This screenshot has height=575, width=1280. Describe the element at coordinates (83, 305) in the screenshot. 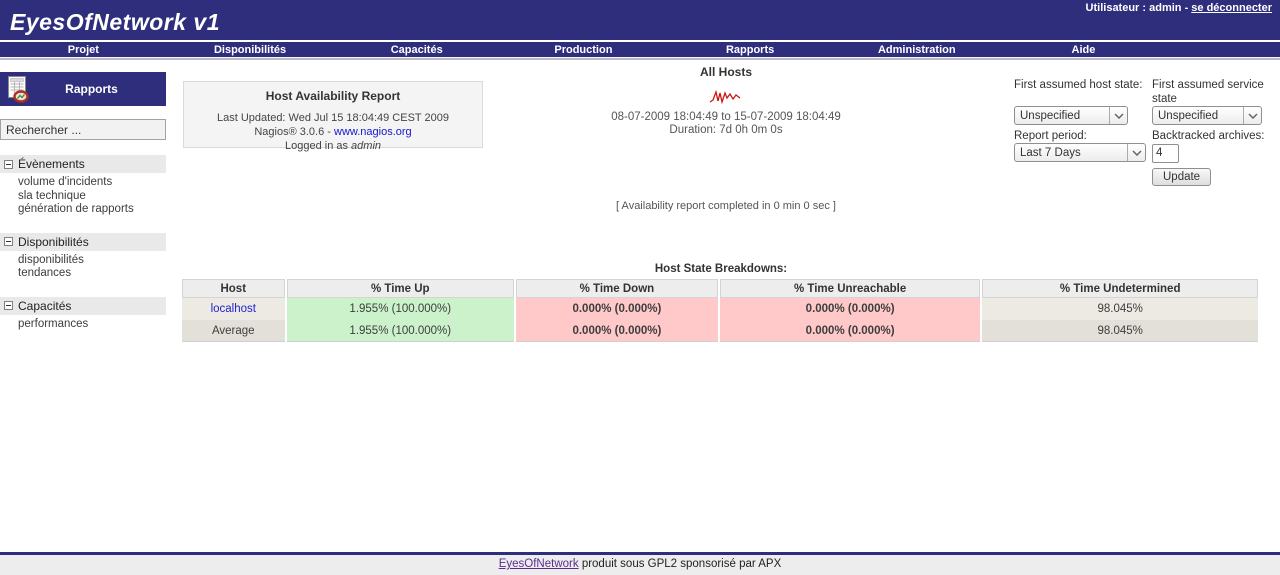

I see `section-header-capacites: Capacités` at that location.